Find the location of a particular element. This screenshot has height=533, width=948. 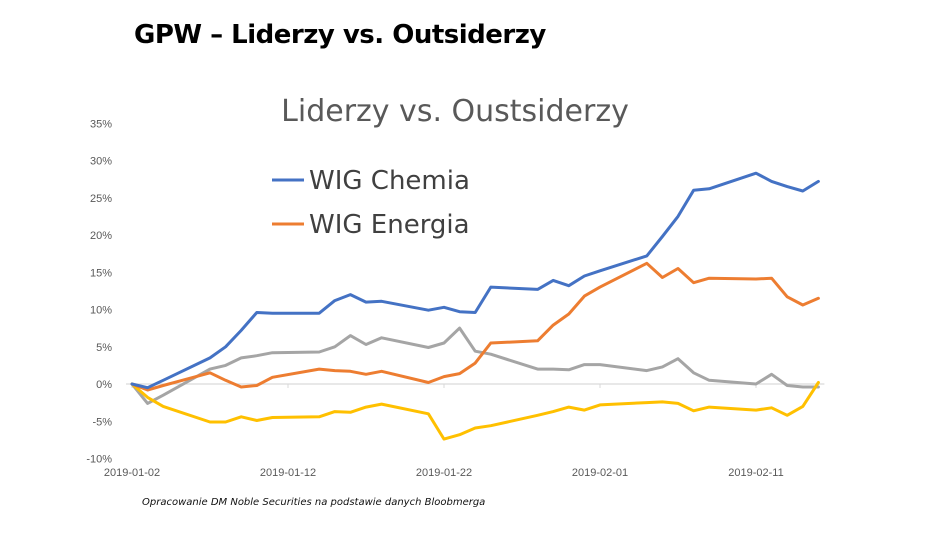

y-tick-label: 5% is located at coordinates (104, 348).